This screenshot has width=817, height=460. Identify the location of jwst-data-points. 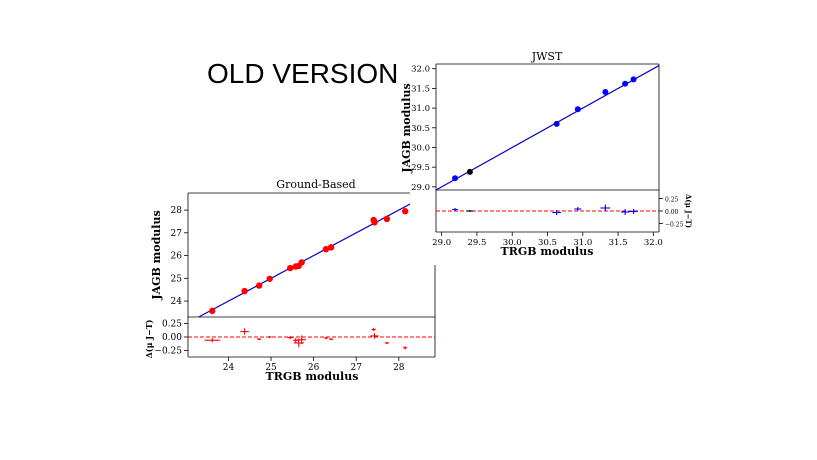
(544, 129).